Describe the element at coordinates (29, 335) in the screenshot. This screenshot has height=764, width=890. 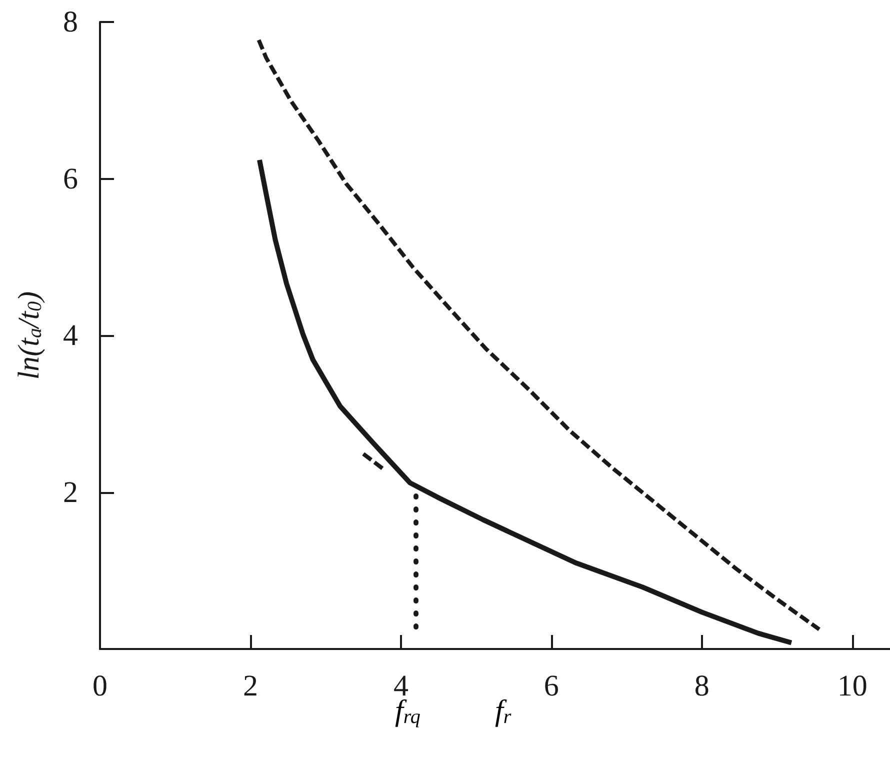
I see `y-axis-title: ln(ta/t0)` at that location.